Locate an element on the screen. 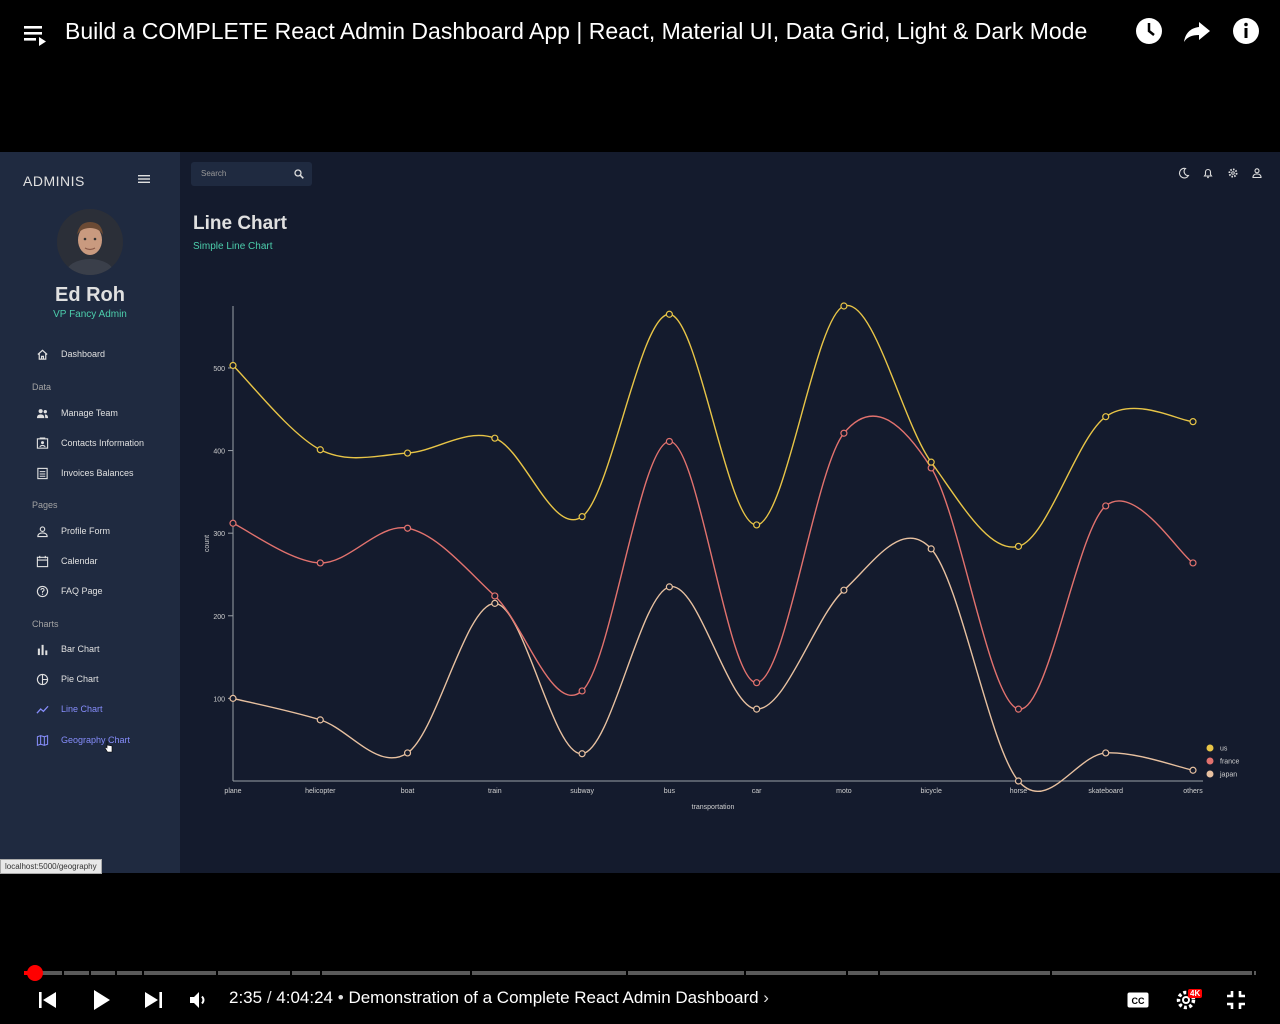 The image size is (1280, 1024). bar-chart-icon is located at coordinates (42, 649).